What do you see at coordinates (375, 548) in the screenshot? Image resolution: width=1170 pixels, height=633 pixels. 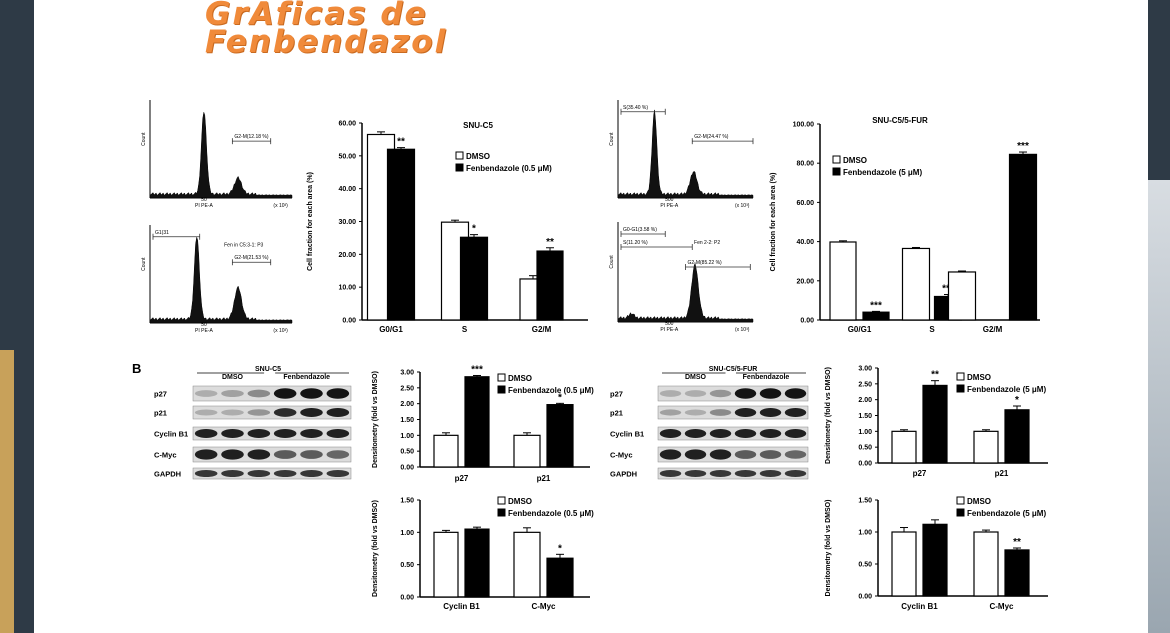 I see `c4-ylabel: Densitometry (fold vs DMSO)` at bounding box center [375, 548].